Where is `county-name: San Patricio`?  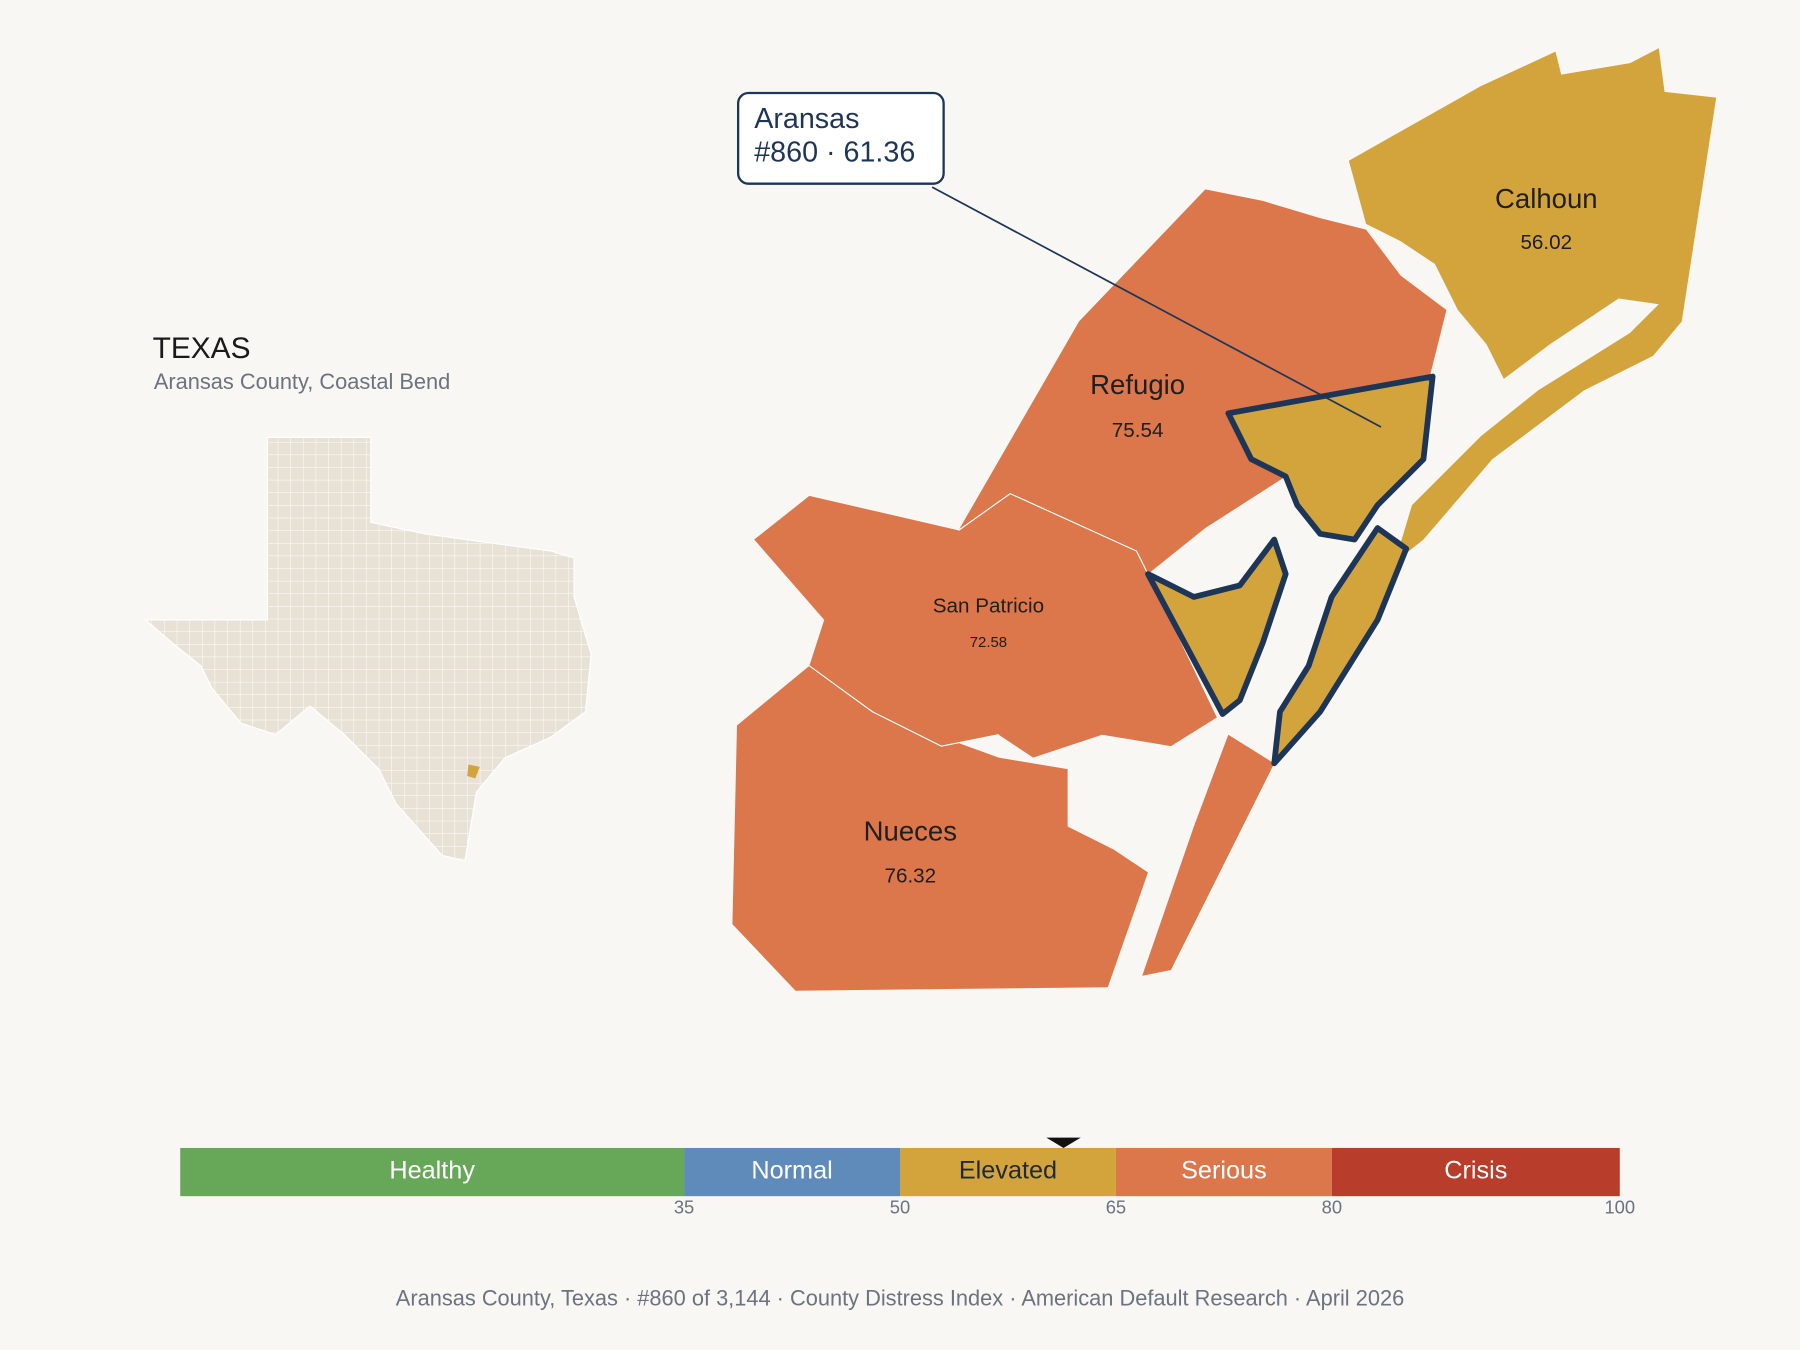 county-name: San Patricio is located at coordinates (988, 606).